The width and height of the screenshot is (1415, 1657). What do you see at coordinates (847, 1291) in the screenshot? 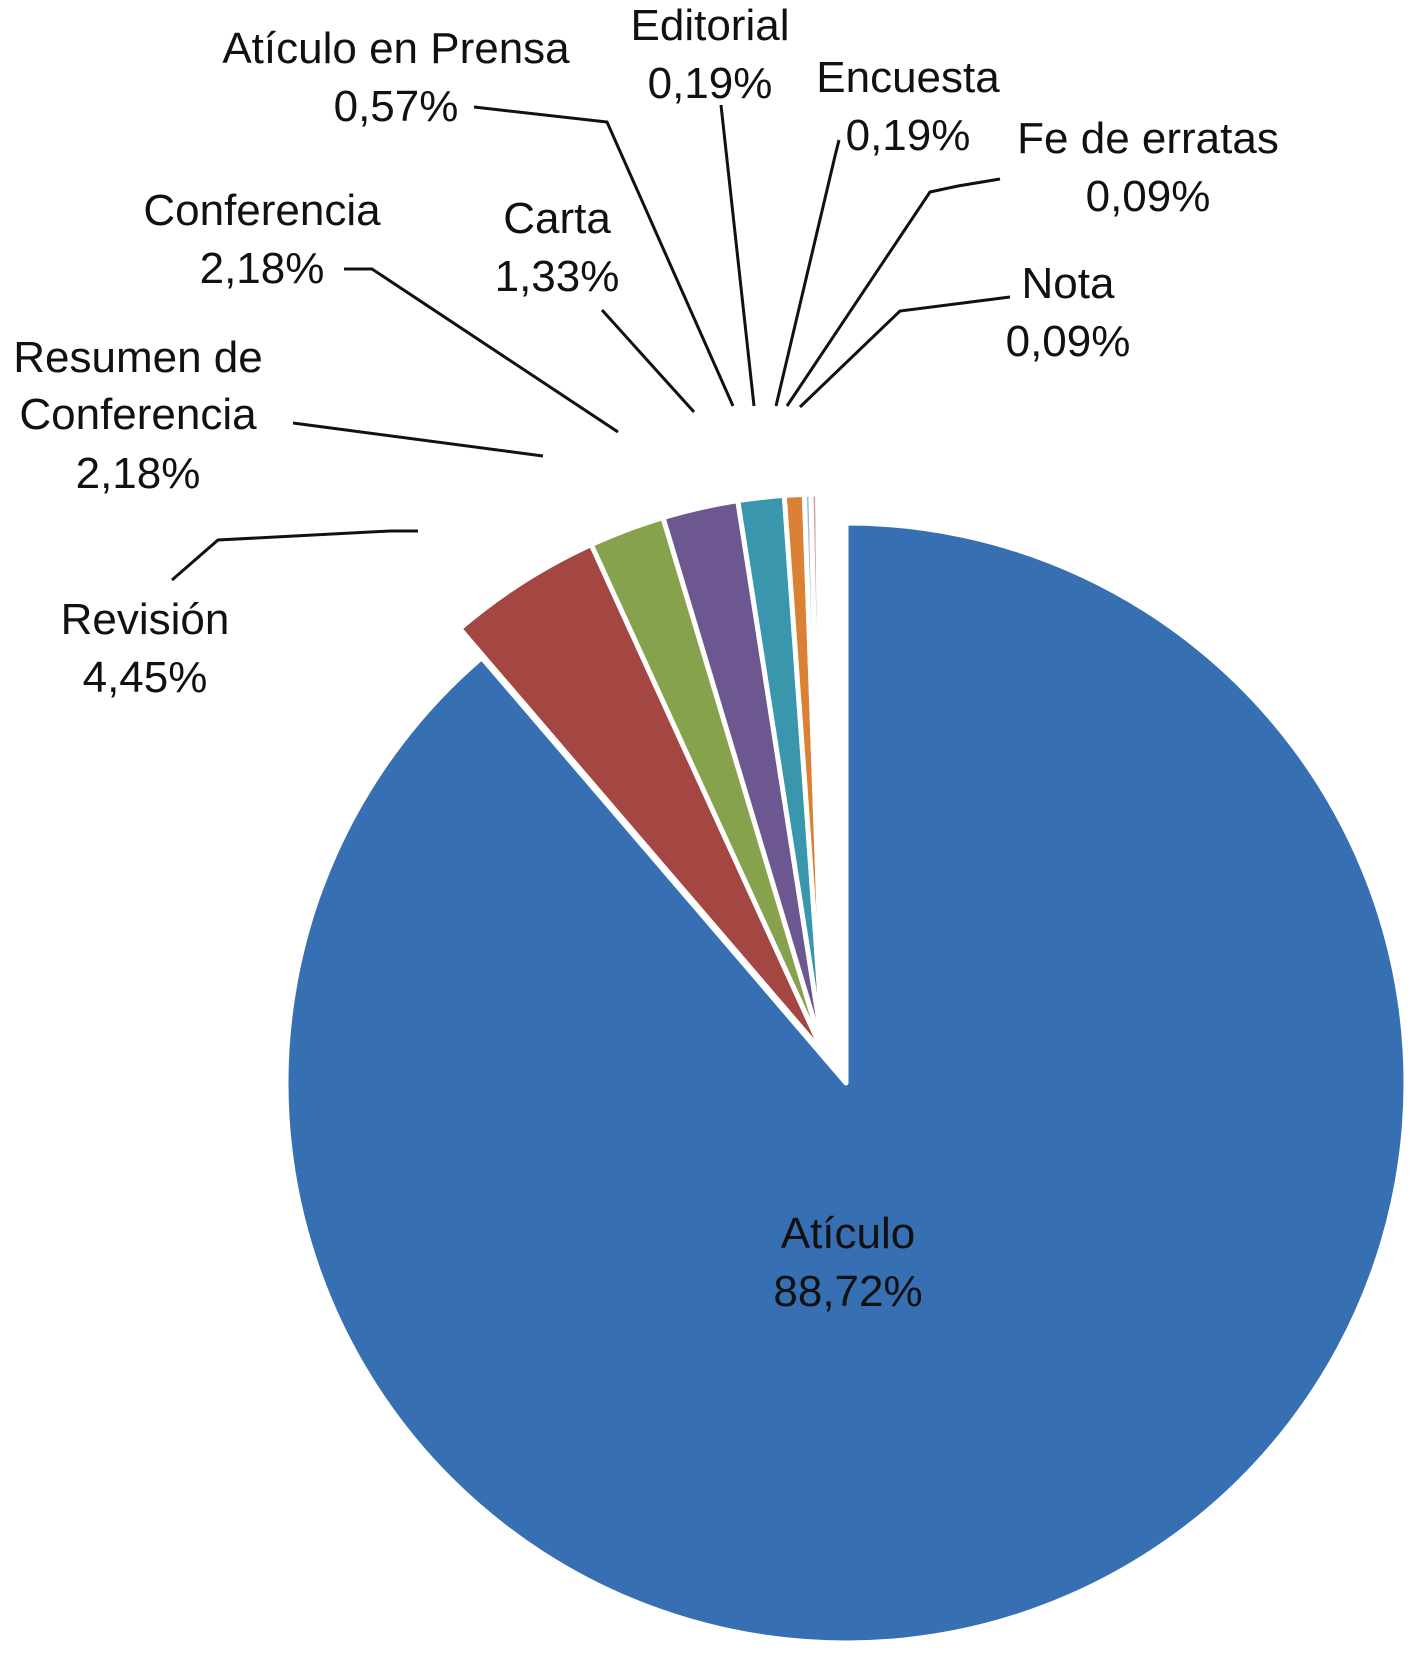
I see `slice-value-aticulo: 88,72%` at bounding box center [847, 1291].